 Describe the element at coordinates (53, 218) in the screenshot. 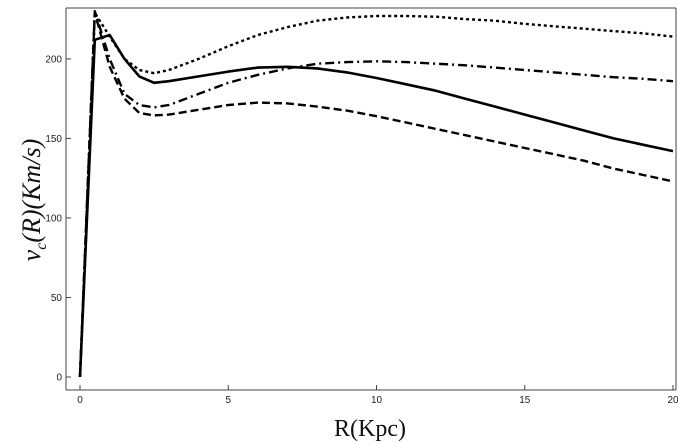

I see `y-tick-label: 100` at that location.